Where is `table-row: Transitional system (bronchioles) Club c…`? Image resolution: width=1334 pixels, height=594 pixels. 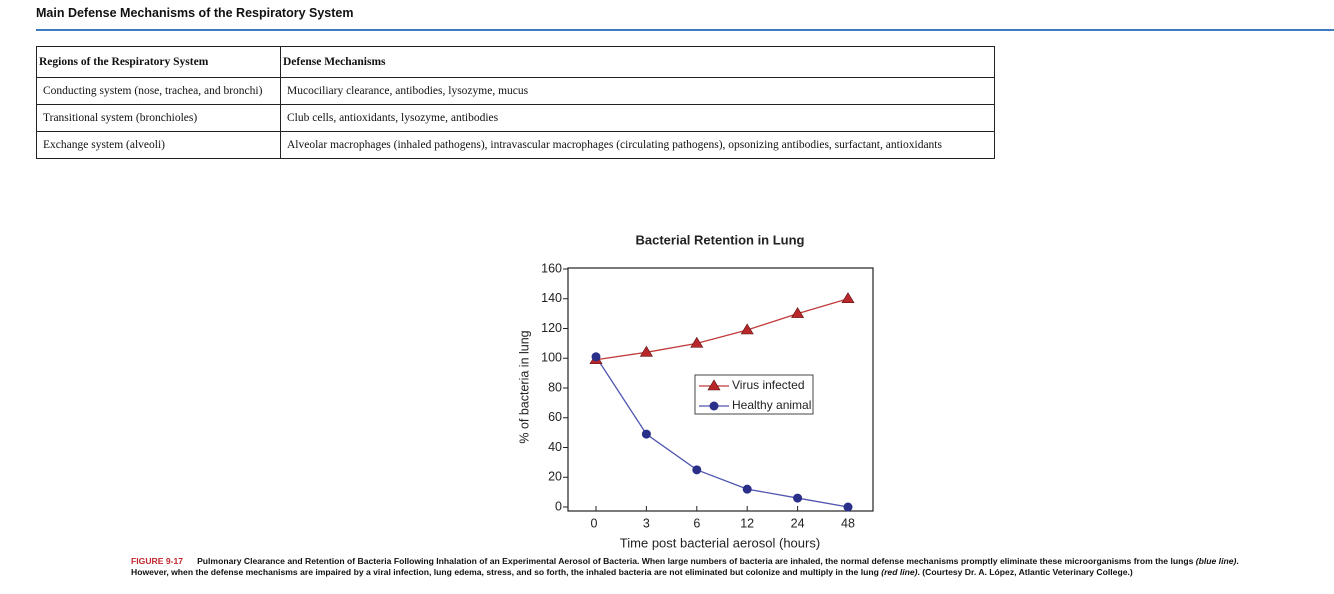 table-row: Transitional system (bronchioles) Club c… is located at coordinates (515, 118).